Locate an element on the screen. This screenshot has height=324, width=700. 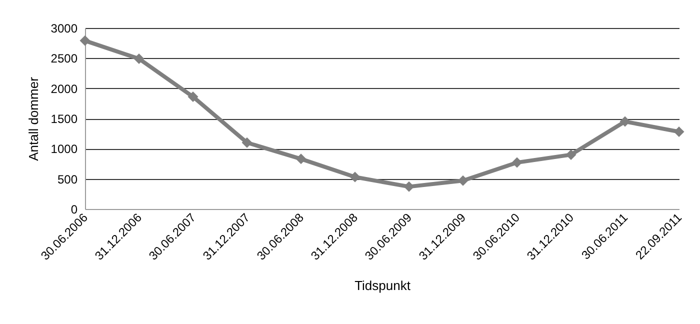
y-tick-label: 1000 is located at coordinates (64, 149).